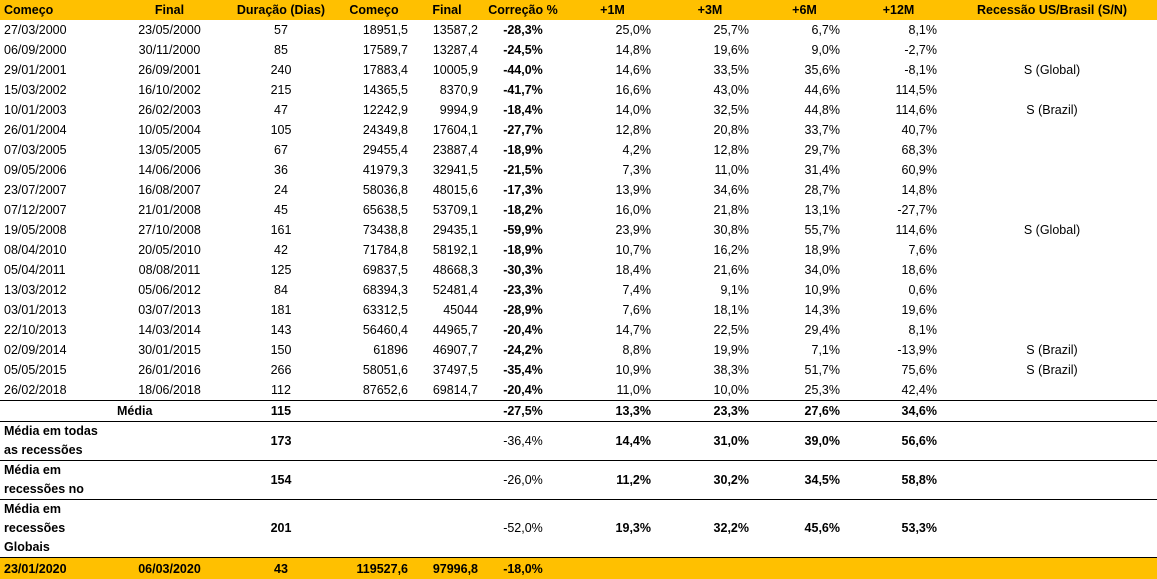 This screenshot has width=1157, height=579. I want to click on cell-1m: 14,7%, so click(612, 330).